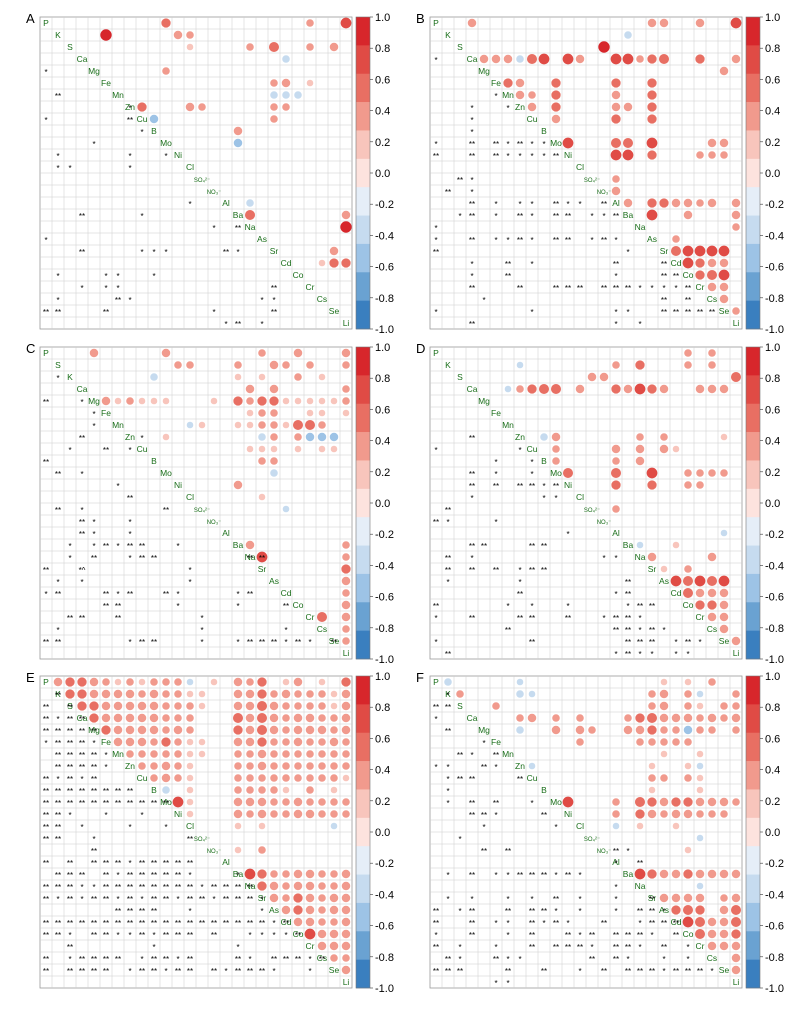 The height and width of the screenshot is (1018, 800). I want to click on colorbar-tick-label: 0.0, so click(772, 174).